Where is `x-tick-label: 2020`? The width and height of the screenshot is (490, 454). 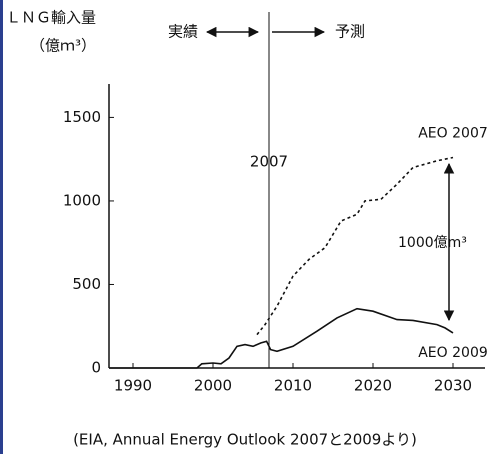 x-tick-label: 2020 is located at coordinates (373, 386).